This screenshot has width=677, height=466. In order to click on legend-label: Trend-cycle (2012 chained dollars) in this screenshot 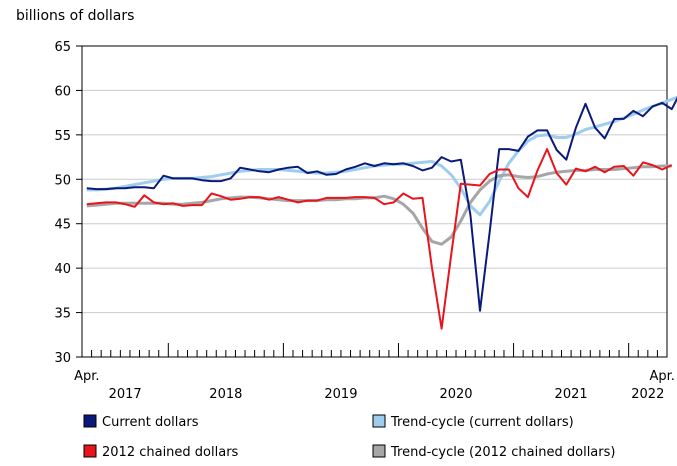, I will do `click(502, 452)`.